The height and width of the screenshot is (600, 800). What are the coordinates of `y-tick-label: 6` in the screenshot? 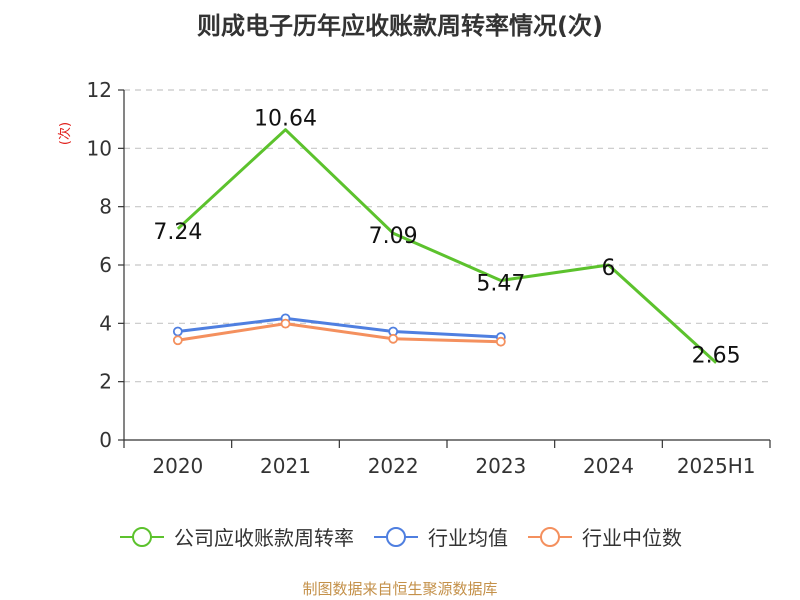 It's located at (105, 265).